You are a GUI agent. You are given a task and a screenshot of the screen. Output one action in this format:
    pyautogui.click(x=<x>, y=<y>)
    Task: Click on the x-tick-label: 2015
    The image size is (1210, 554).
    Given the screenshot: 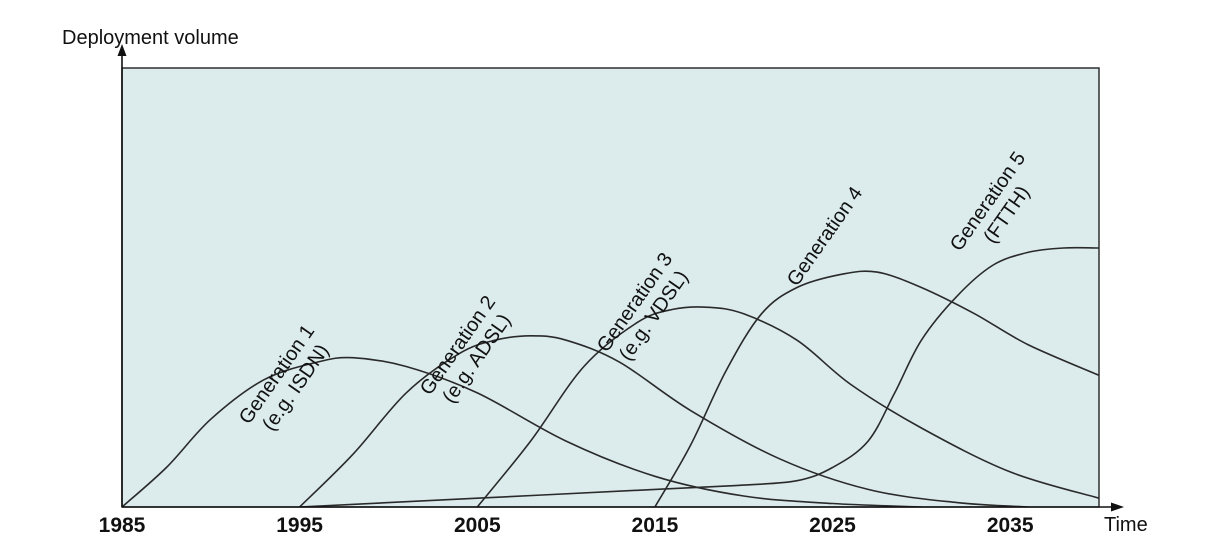 What is the action you would take?
    pyautogui.click(x=655, y=525)
    